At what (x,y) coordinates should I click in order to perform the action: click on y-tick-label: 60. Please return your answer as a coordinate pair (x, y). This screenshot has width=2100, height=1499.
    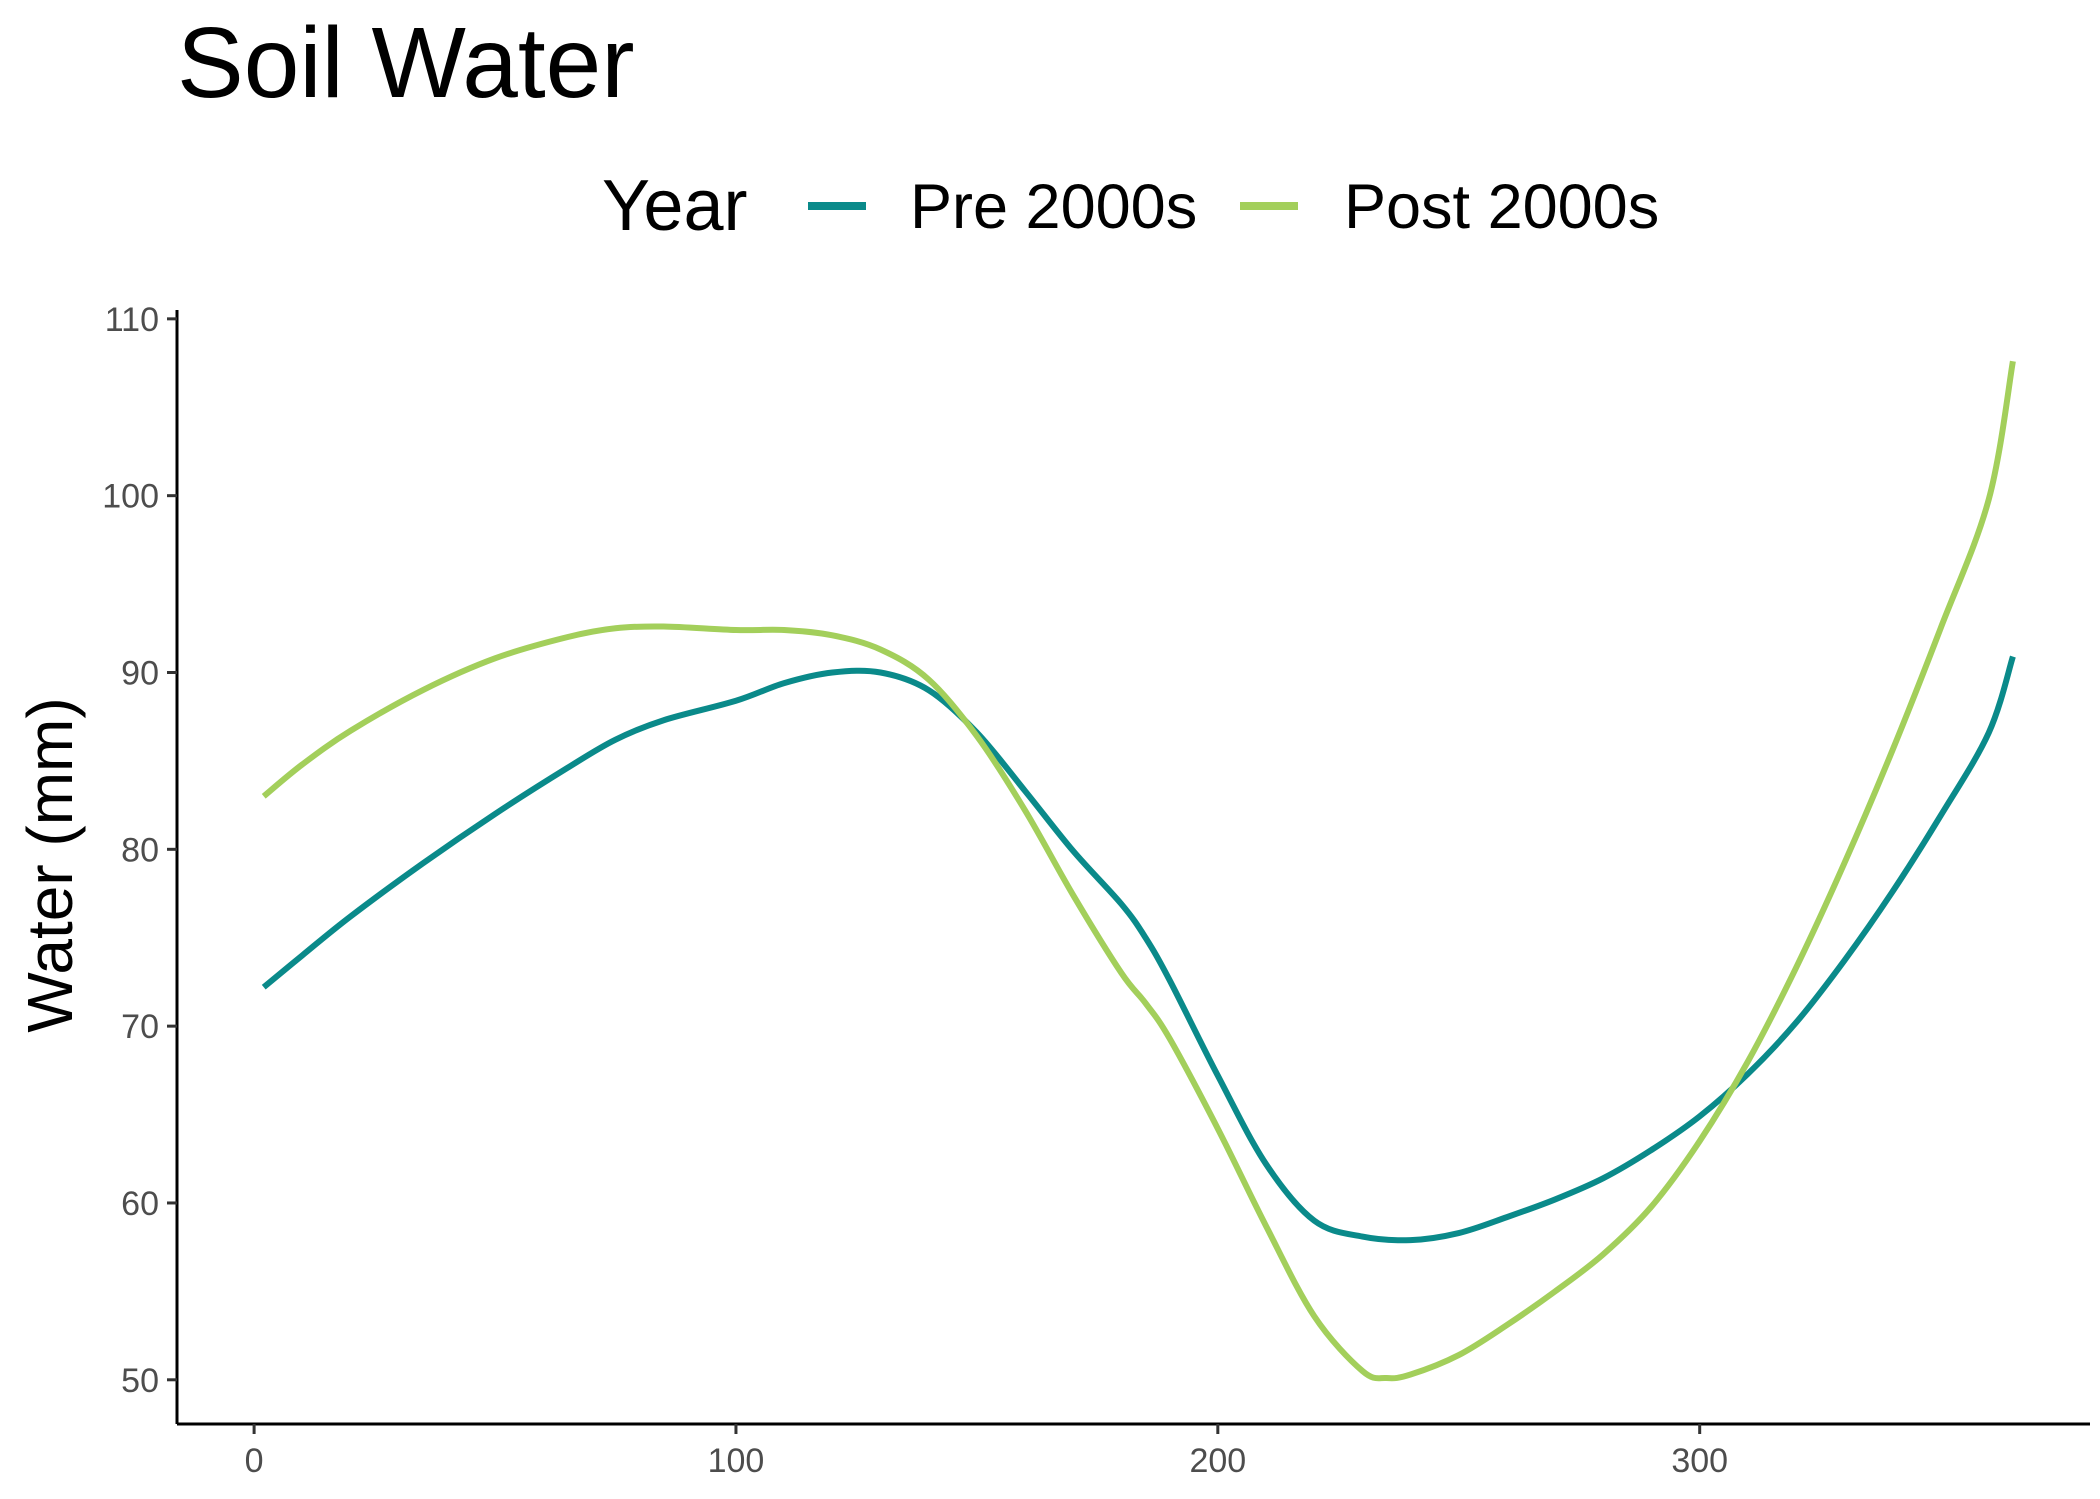
    Looking at the image, I should click on (140, 1204).